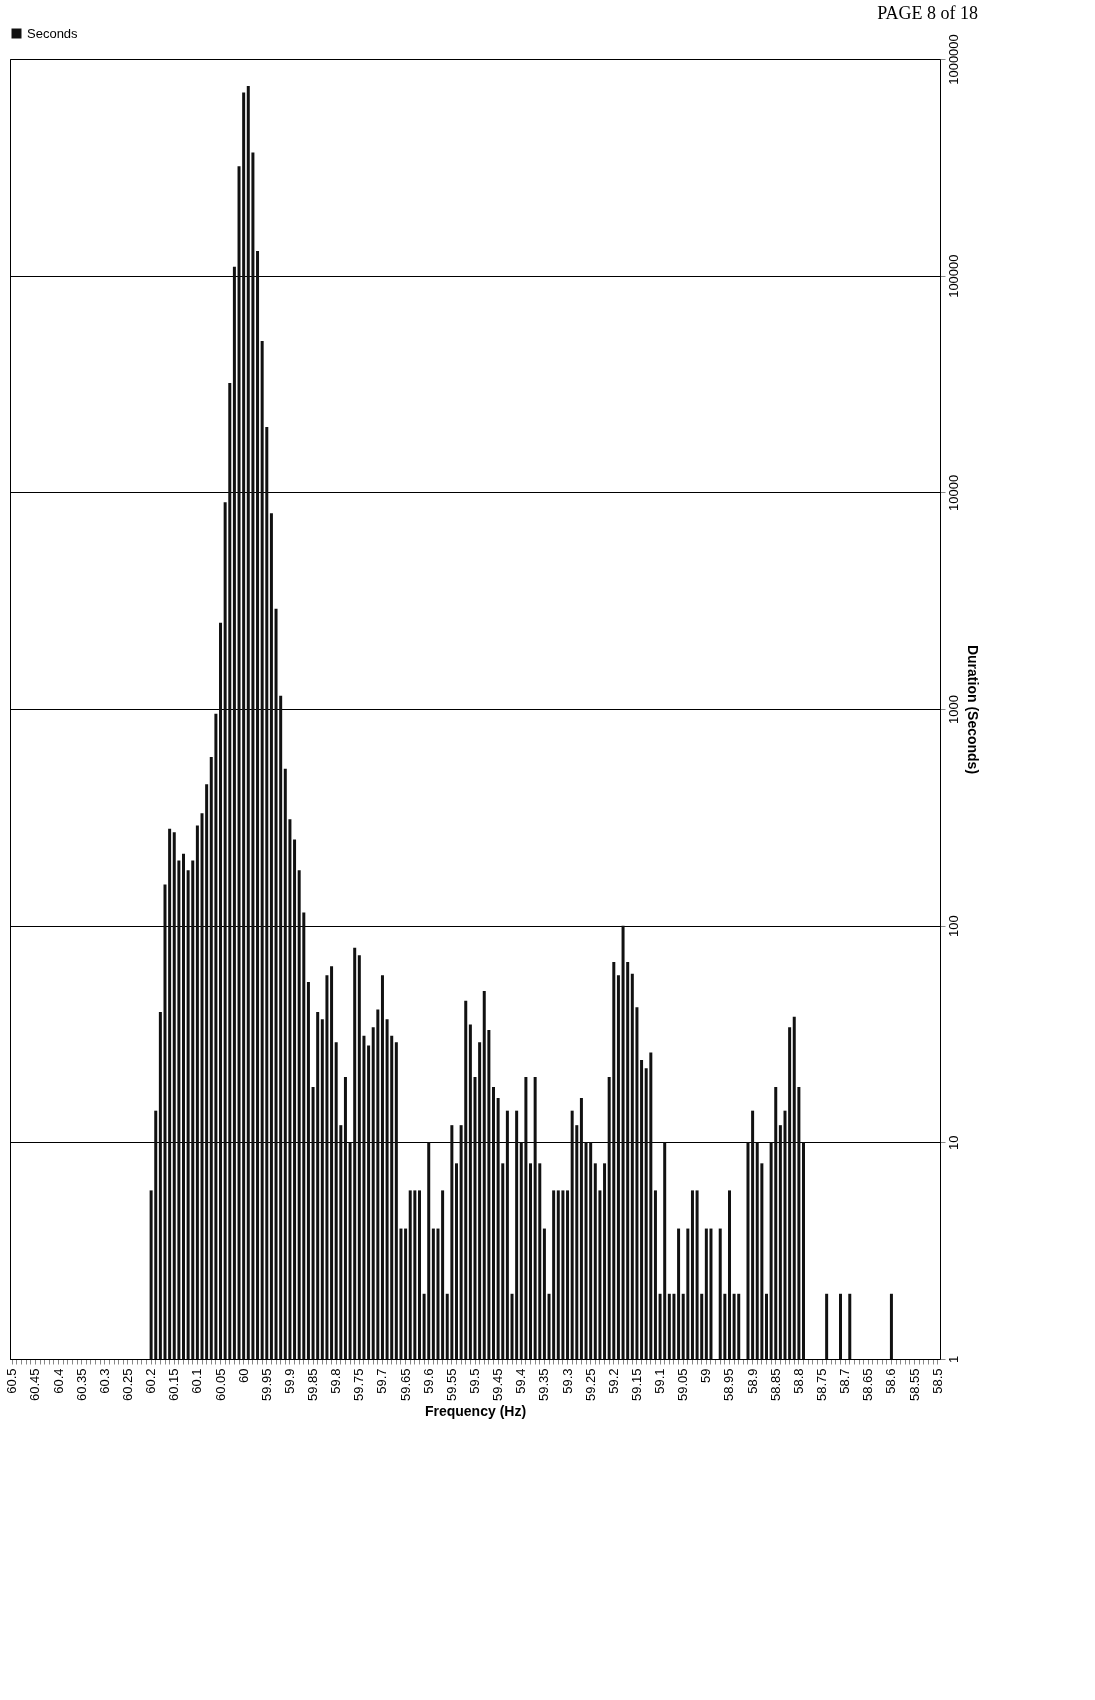  What do you see at coordinates (953, 276) in the screenshot?
I see `y-tick-label: 100000` at bounding box center [953, 276].